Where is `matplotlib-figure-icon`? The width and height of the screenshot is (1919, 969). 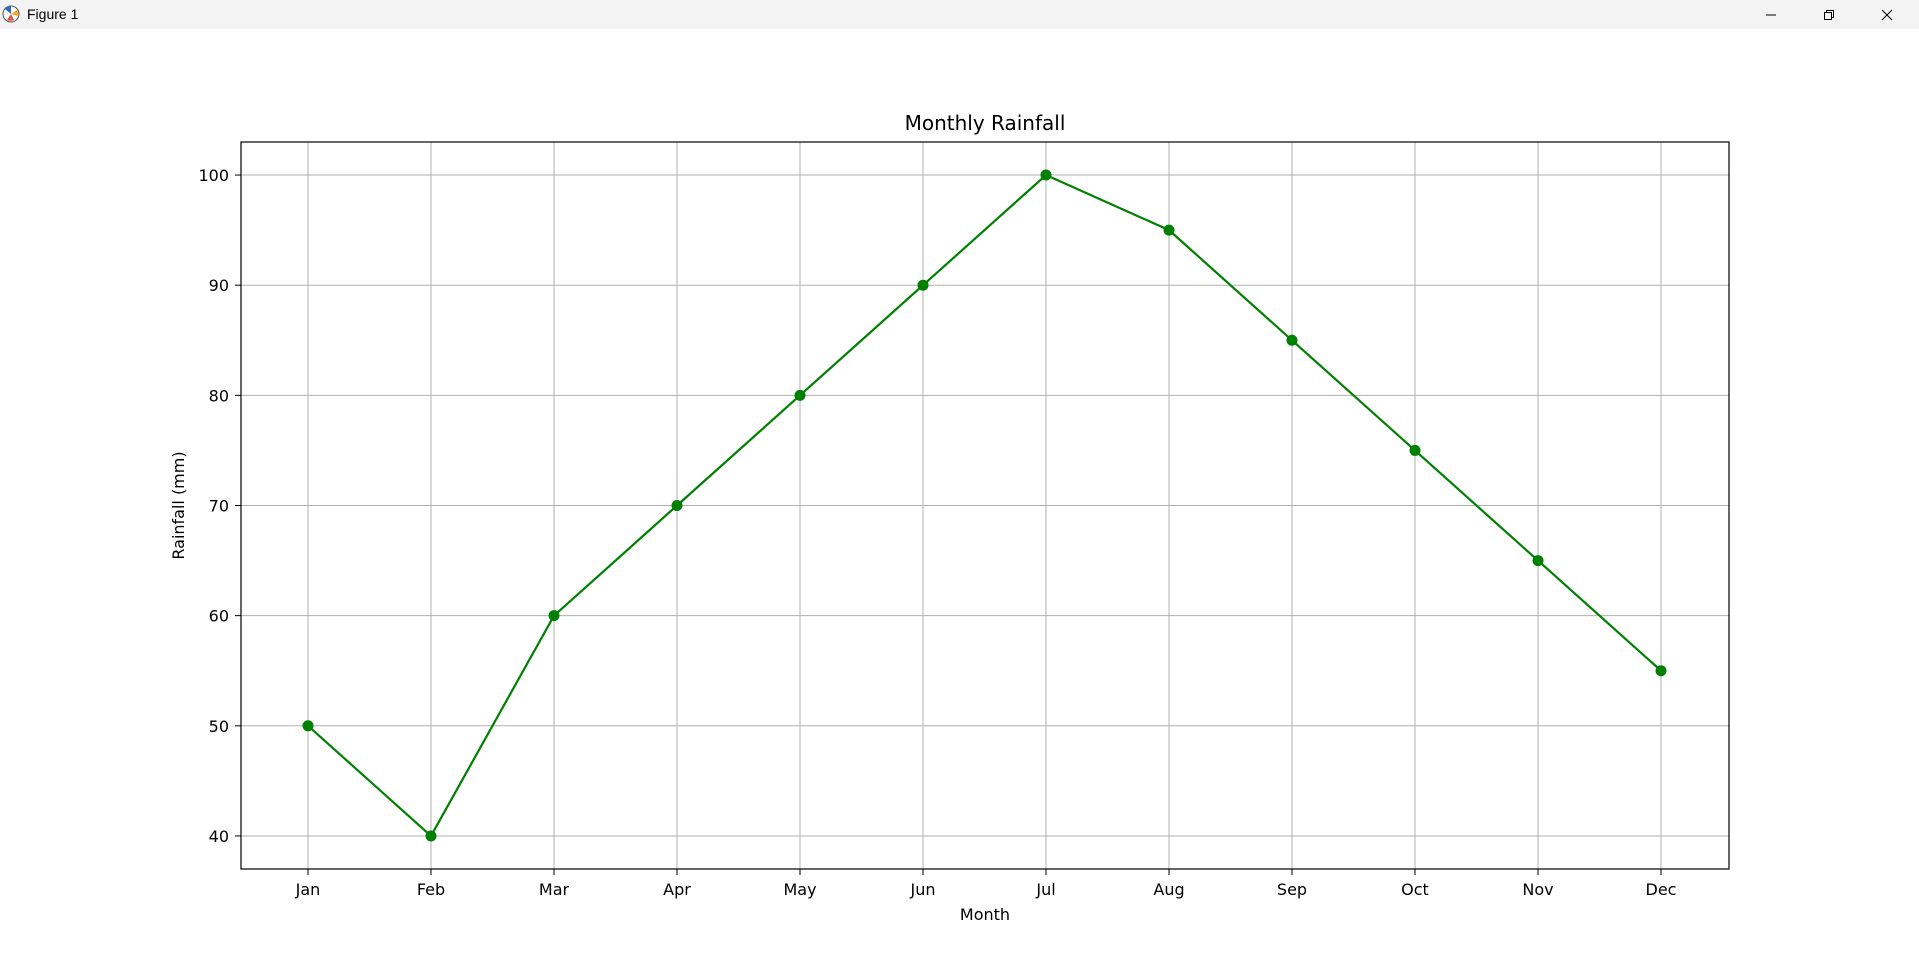 matplotlib-figure-icon is located at coordinates (11, 14).